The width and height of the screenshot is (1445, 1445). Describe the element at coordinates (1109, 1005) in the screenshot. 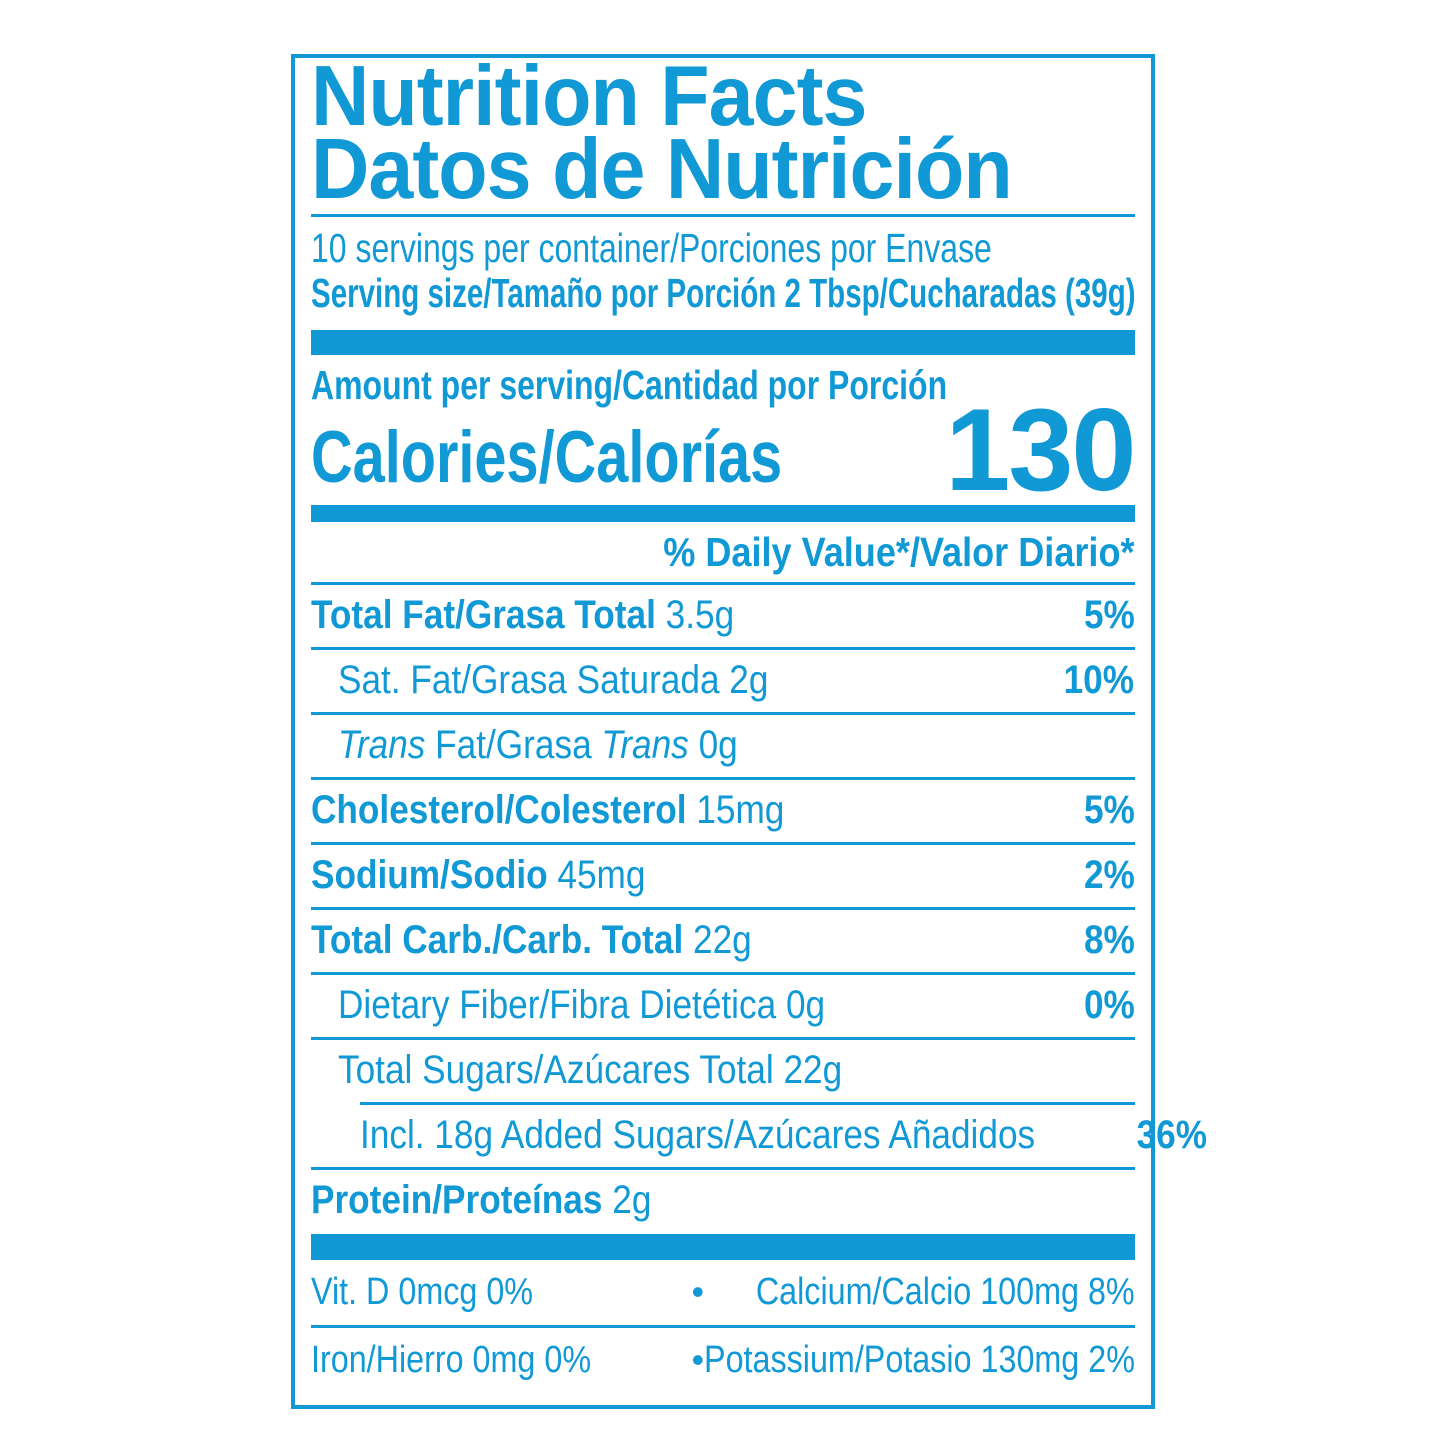

I see `nutrient-percent: 0%` at that location.